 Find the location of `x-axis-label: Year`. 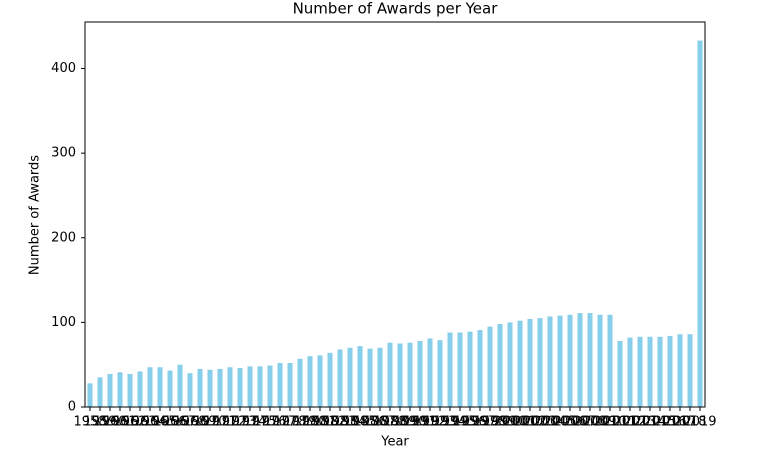

x-axis-label: Year is located at coordinates (394, 442).